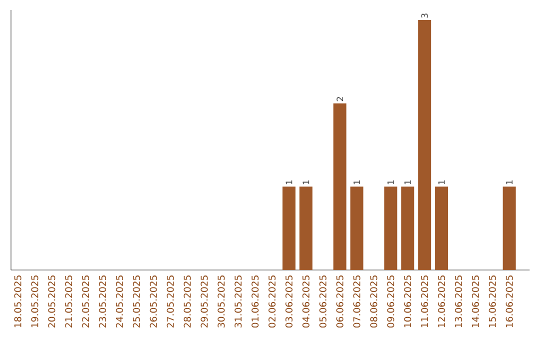 Image resolution: width=540 pixels, height=340 pixels. I want to click on x-tick-label: 07.06.2025, so click(356, 302).